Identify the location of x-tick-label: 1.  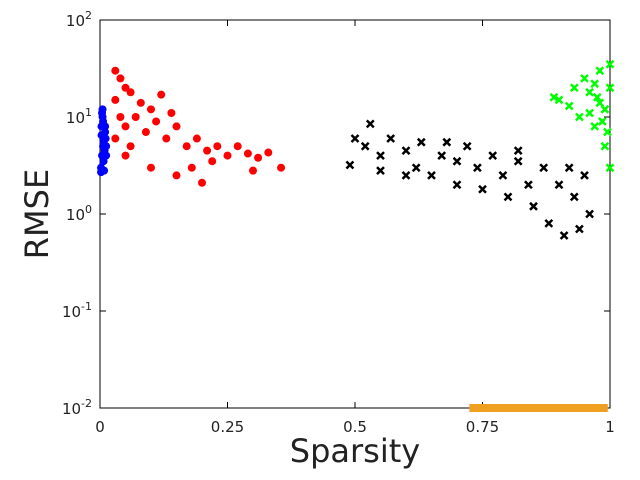
(610, 427).